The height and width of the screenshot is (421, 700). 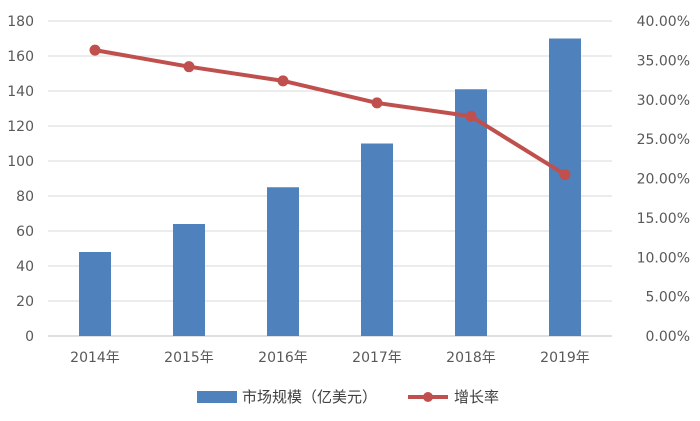 What do you see at coordinates (565, 358) in the screenshot?
I see `x-tick-label: 2019年` at bounding box center [565, 358].